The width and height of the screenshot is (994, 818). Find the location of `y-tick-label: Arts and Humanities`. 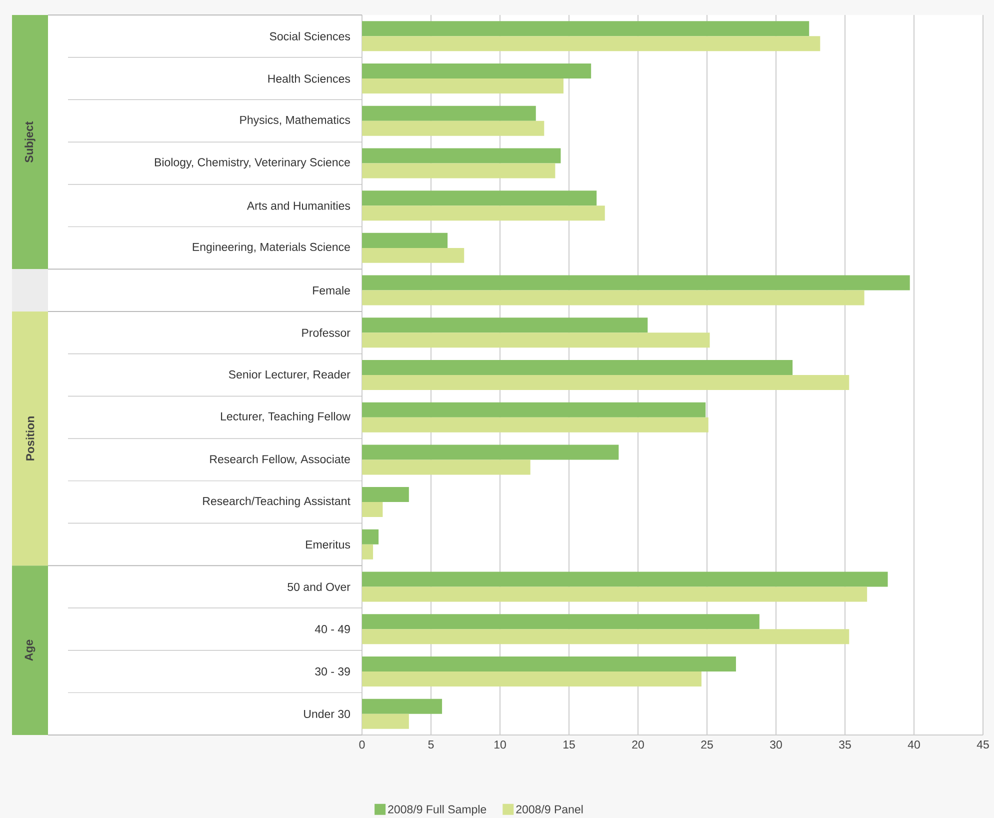

y-tick-label: Arts and Humanities is located at coordinates (298, 205).